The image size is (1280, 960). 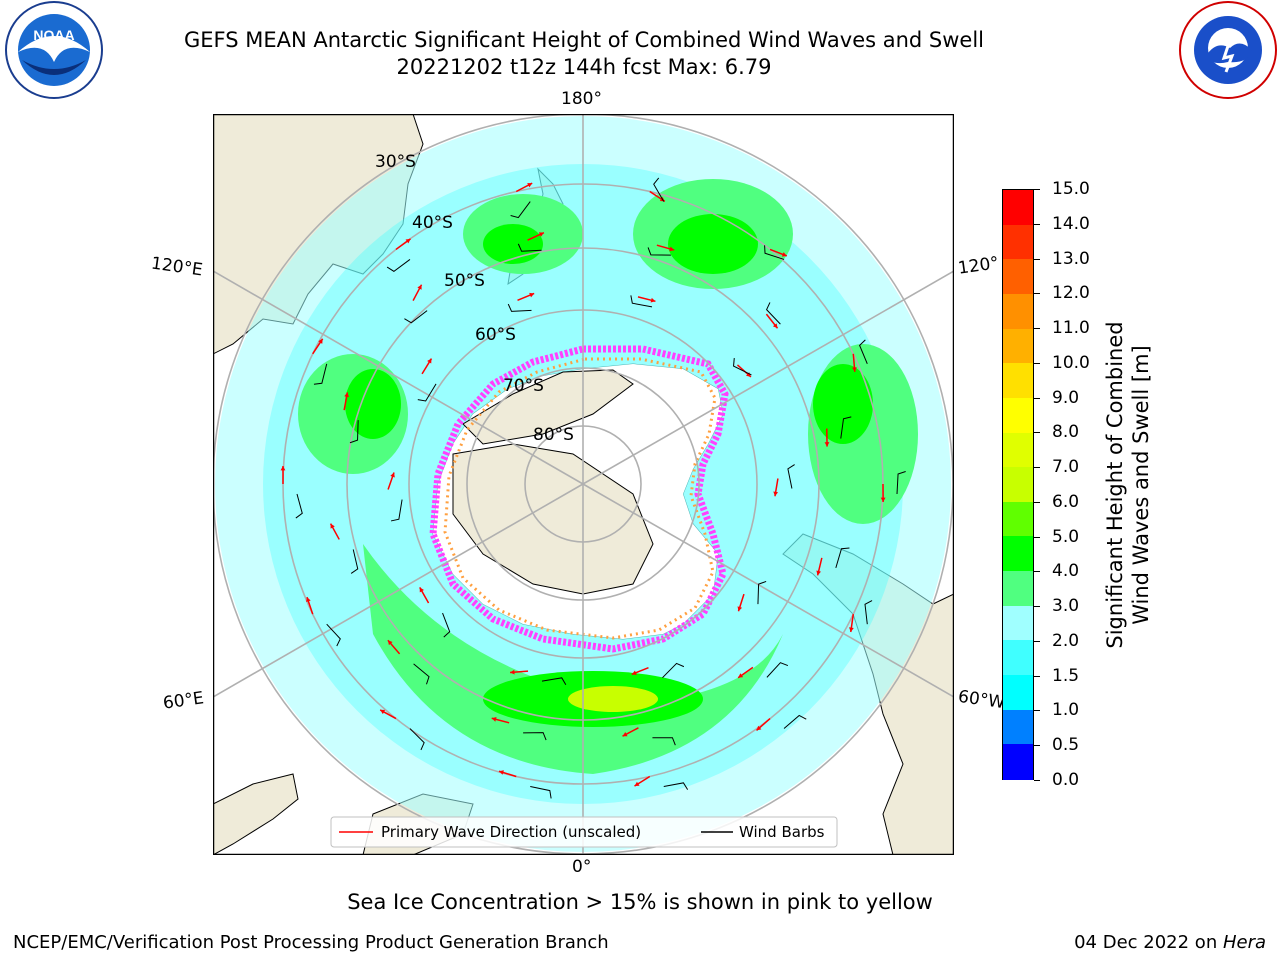 What do you see at coordinates (1148, 942) in the screenshot?
I see `footer-date-text: 04 Dec 2022 on` at bounding box center [1148, 942].